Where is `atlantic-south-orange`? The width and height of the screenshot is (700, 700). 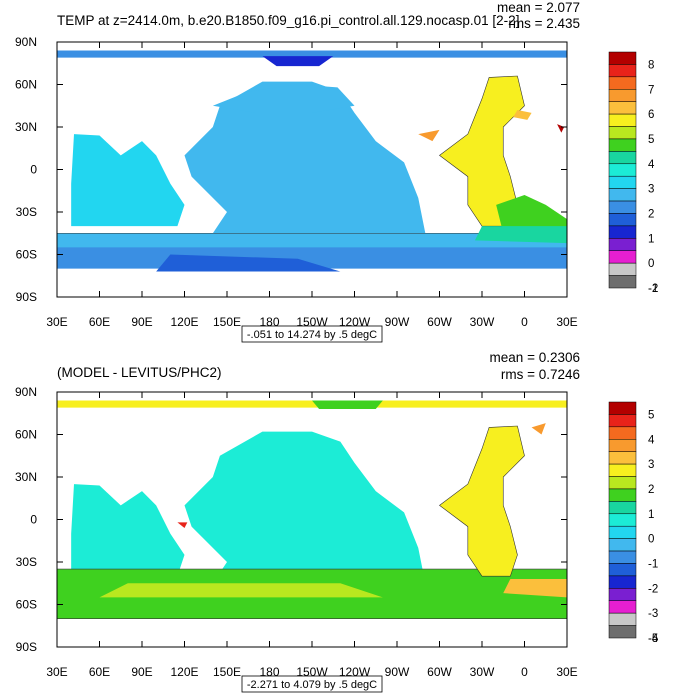
atlantic-south-orange is located at coordinates (535, 588).